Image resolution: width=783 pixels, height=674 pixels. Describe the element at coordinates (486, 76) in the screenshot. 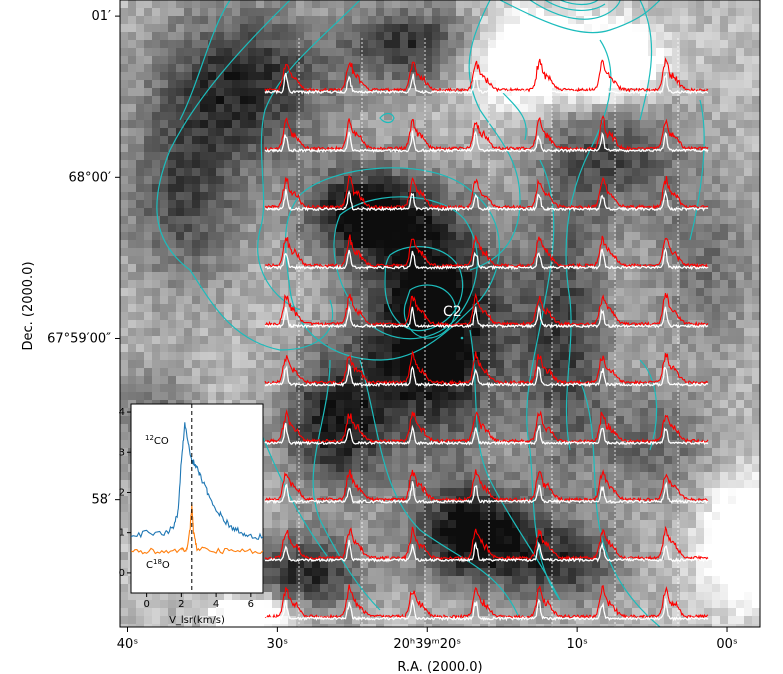

I see `spectrum-12co-r1-c4` at that location.